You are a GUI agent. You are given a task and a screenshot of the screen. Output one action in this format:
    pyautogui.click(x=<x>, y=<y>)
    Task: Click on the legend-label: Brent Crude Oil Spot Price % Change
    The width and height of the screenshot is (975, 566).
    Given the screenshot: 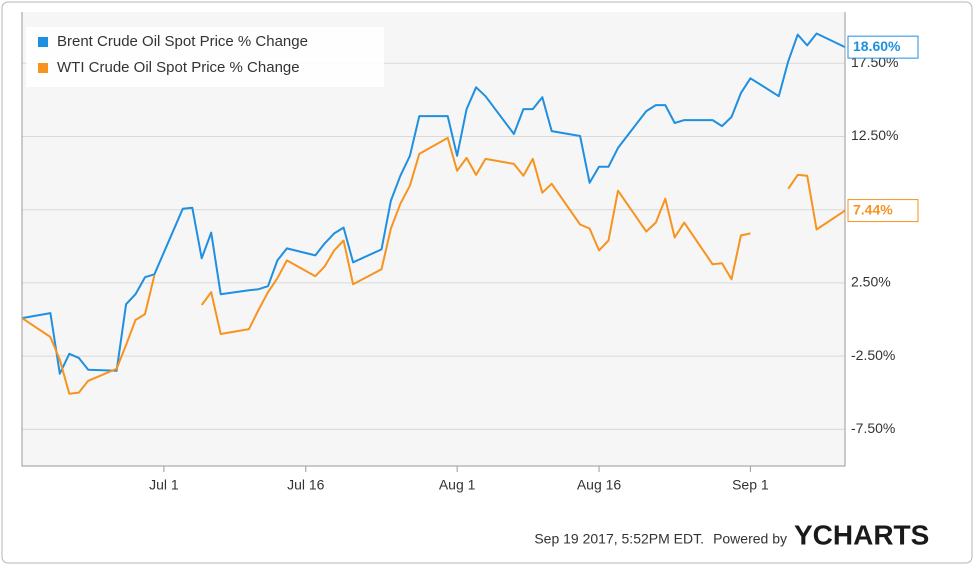 What is the action you would take?
    pyautogui.click(x=182, y=41)
    